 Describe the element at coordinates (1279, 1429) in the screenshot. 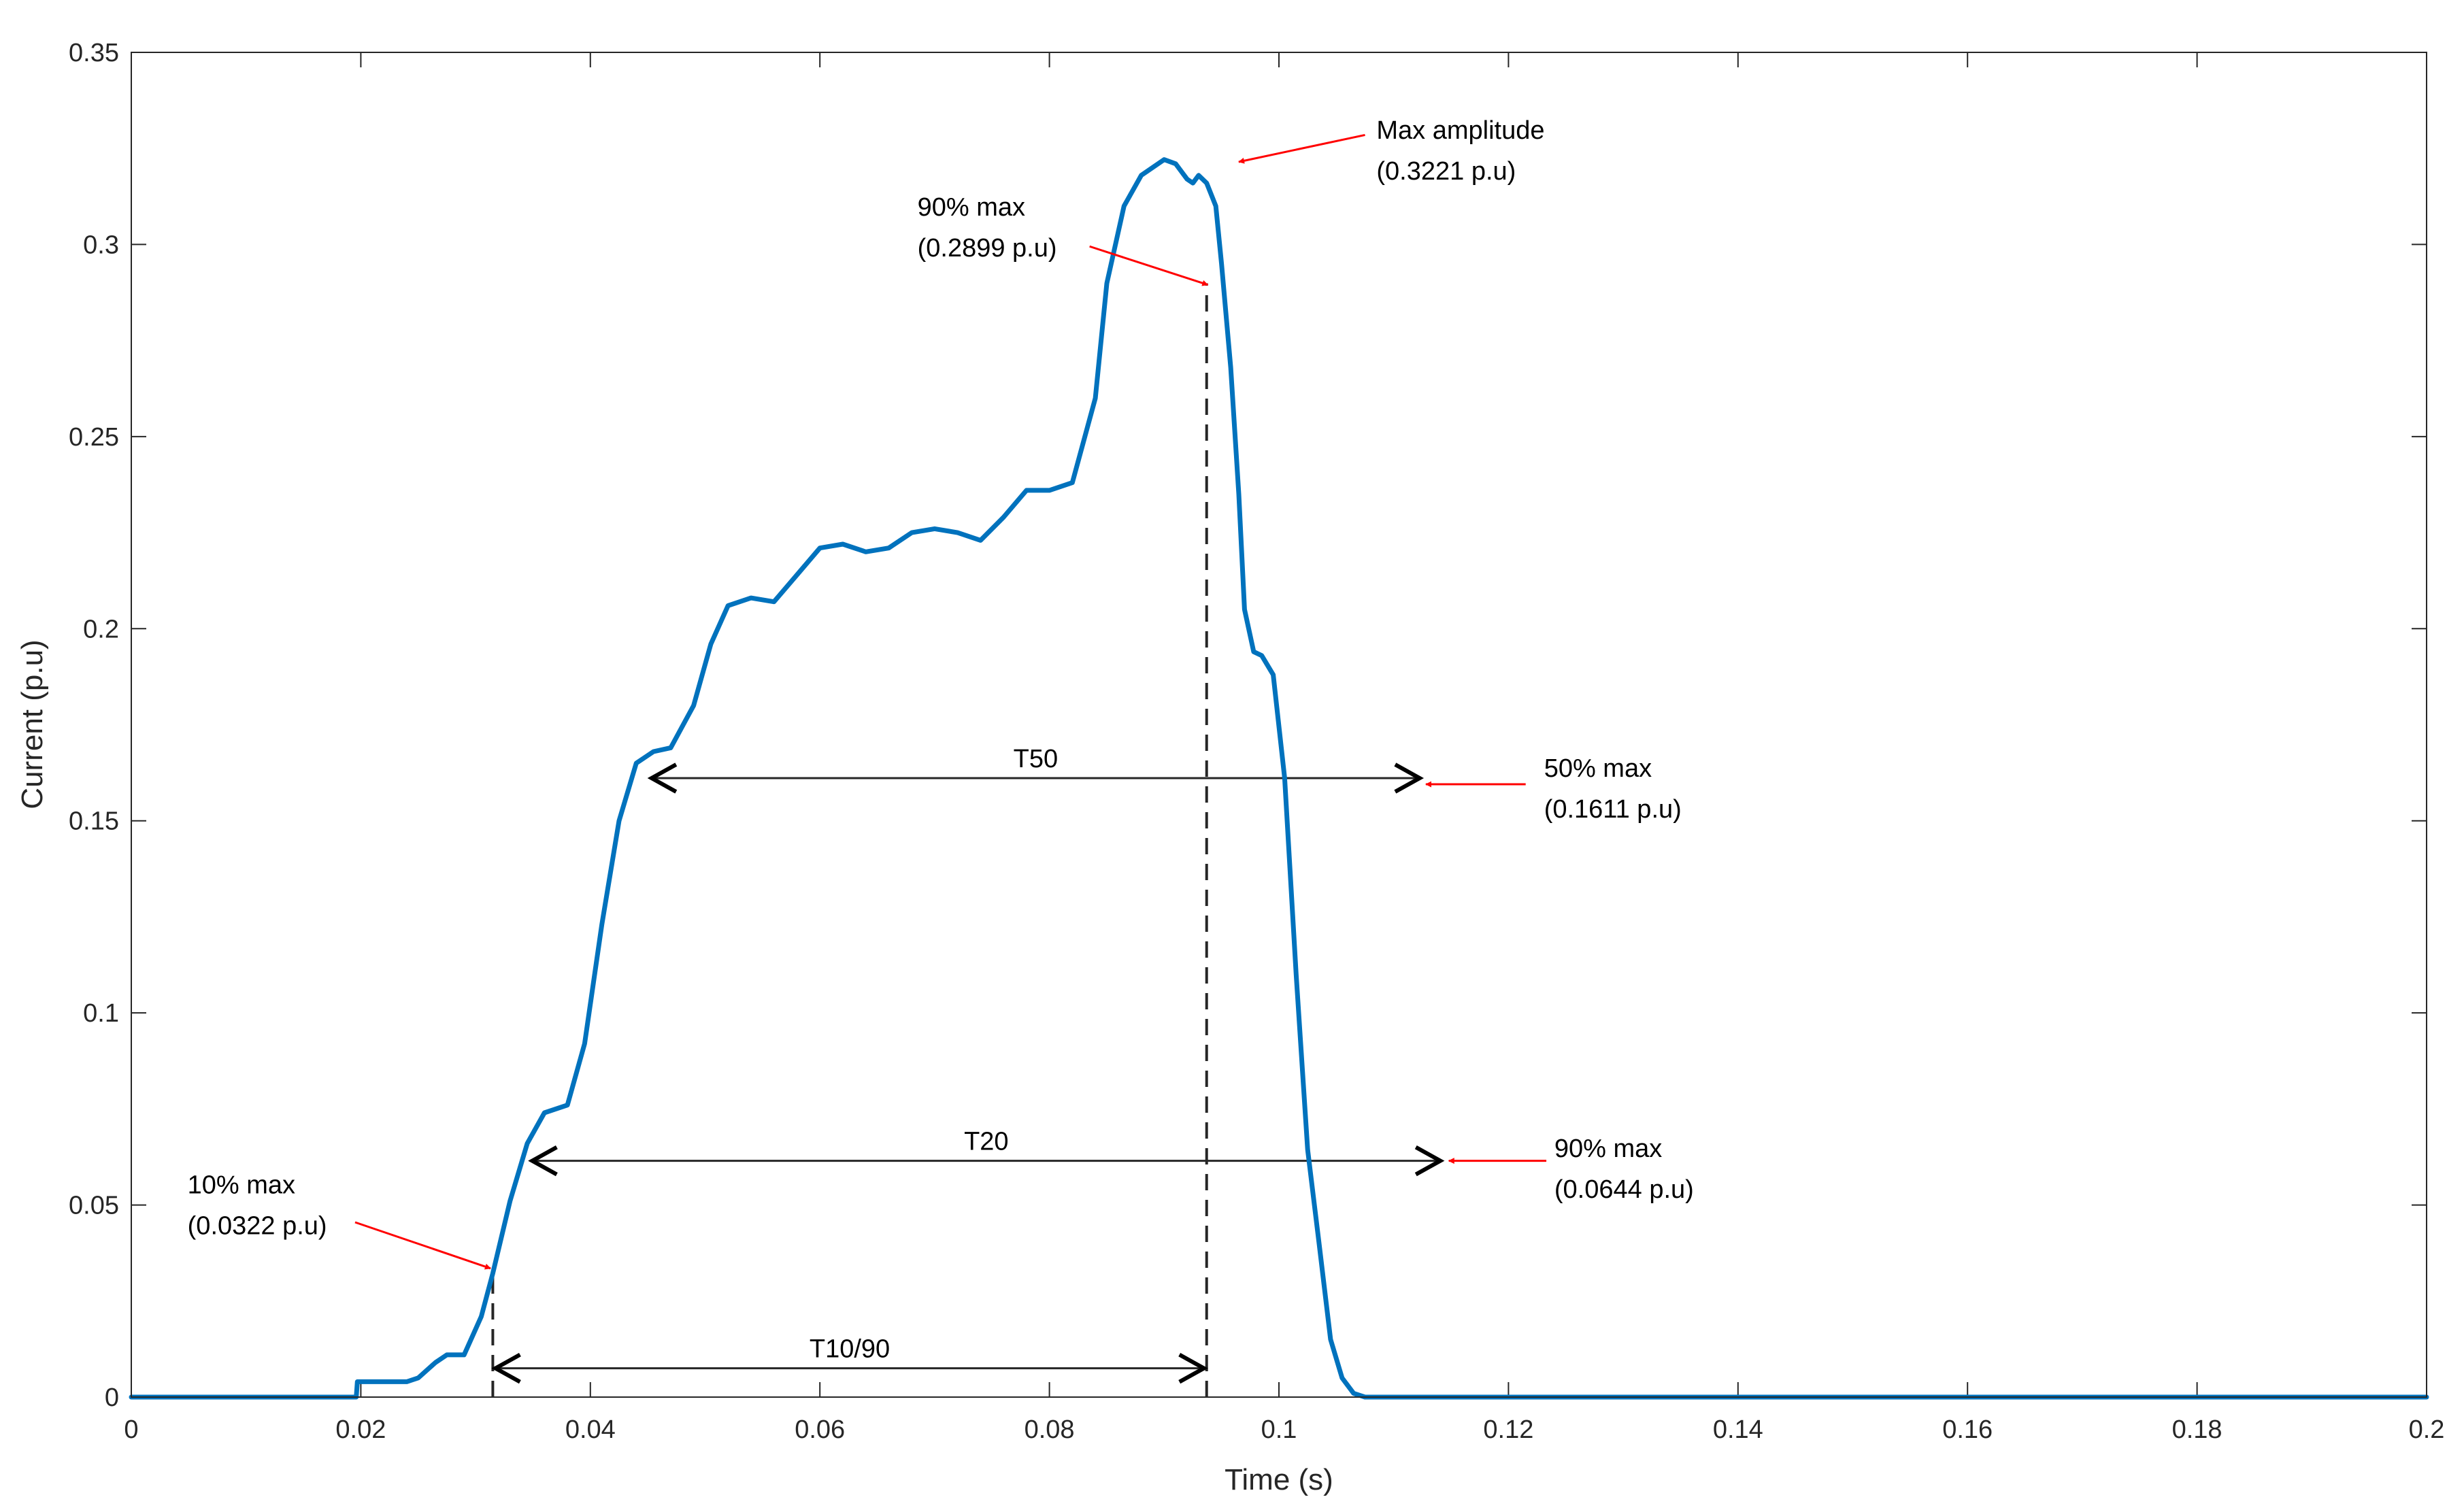

I see `x-tick-label: 0.1` at that location.